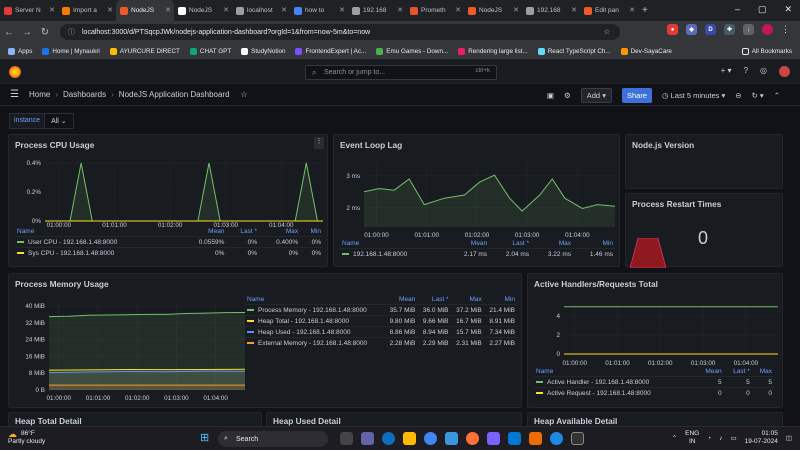 This screenshot has height=450, width=800. Describe the element at coordinates (388, 438) in the screenshot. I see `edge-icon` at that location.